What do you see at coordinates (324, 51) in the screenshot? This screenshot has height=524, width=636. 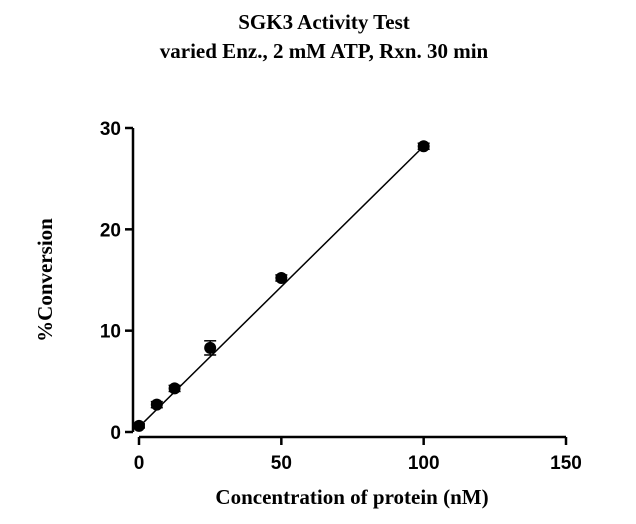 I see `chart-subtitle: varied Enz., 2 mM ATP, Rxn. 30 min` at bounding box center [324, 51].